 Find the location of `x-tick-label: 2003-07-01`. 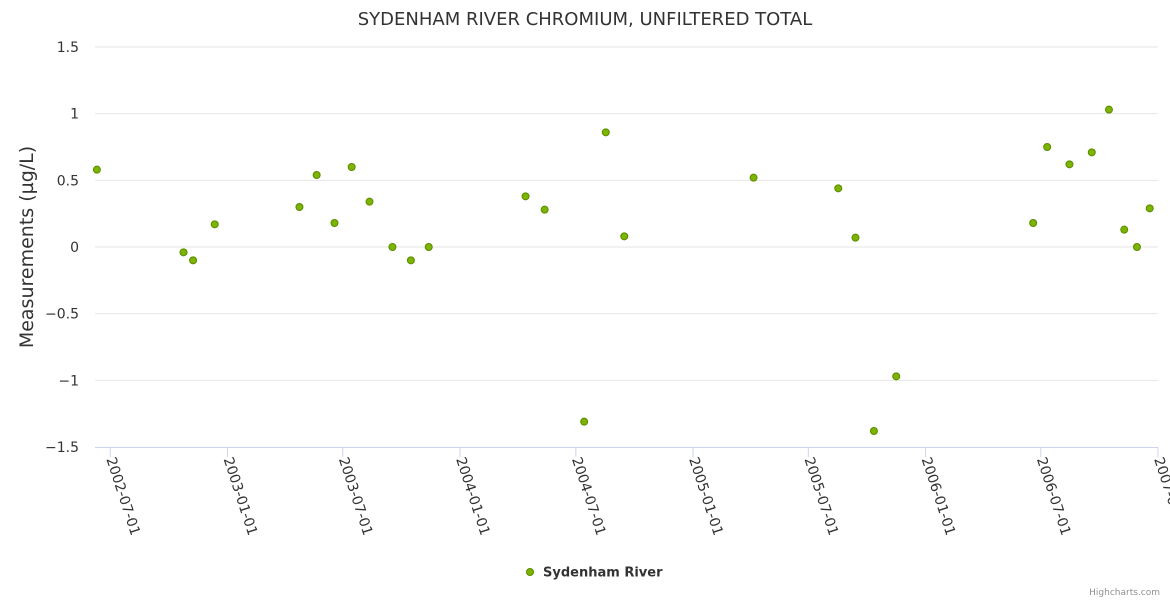

x-tick-label: 2003-07-01 is located at coordinates (355, 496).